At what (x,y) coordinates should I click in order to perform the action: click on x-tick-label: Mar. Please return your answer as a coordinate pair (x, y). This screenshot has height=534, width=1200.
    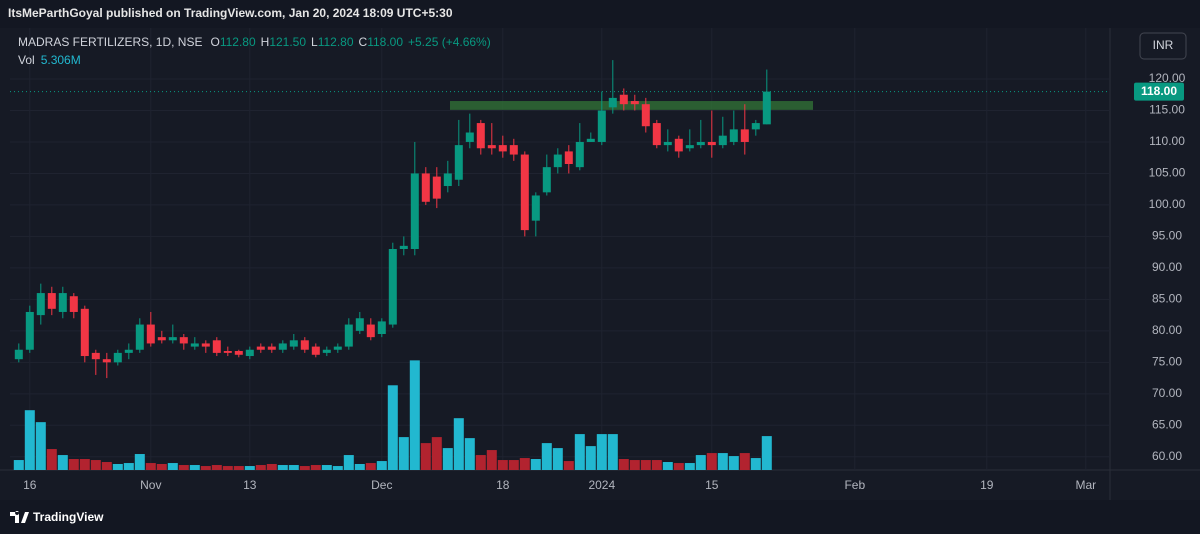
    Looking at the image, I should click on (1085, 485).